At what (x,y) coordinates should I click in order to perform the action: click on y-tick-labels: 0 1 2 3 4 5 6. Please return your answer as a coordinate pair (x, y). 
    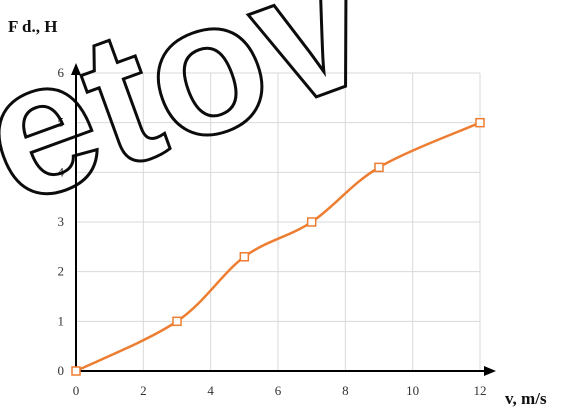
    Looking at the image, I should click on (61, 221).